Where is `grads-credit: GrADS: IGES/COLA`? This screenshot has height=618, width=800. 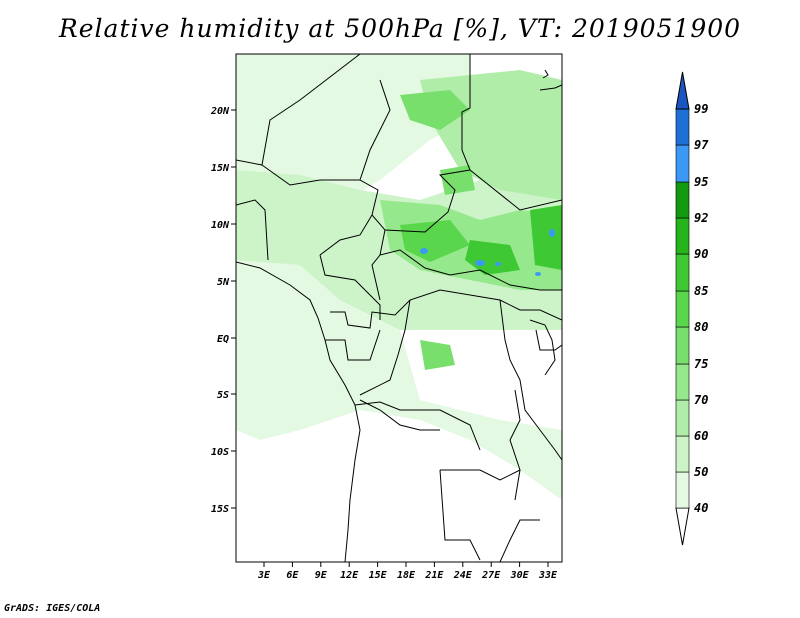 grads-credit: GrADS: IGES/COLA is located at coordinates (52, 608).